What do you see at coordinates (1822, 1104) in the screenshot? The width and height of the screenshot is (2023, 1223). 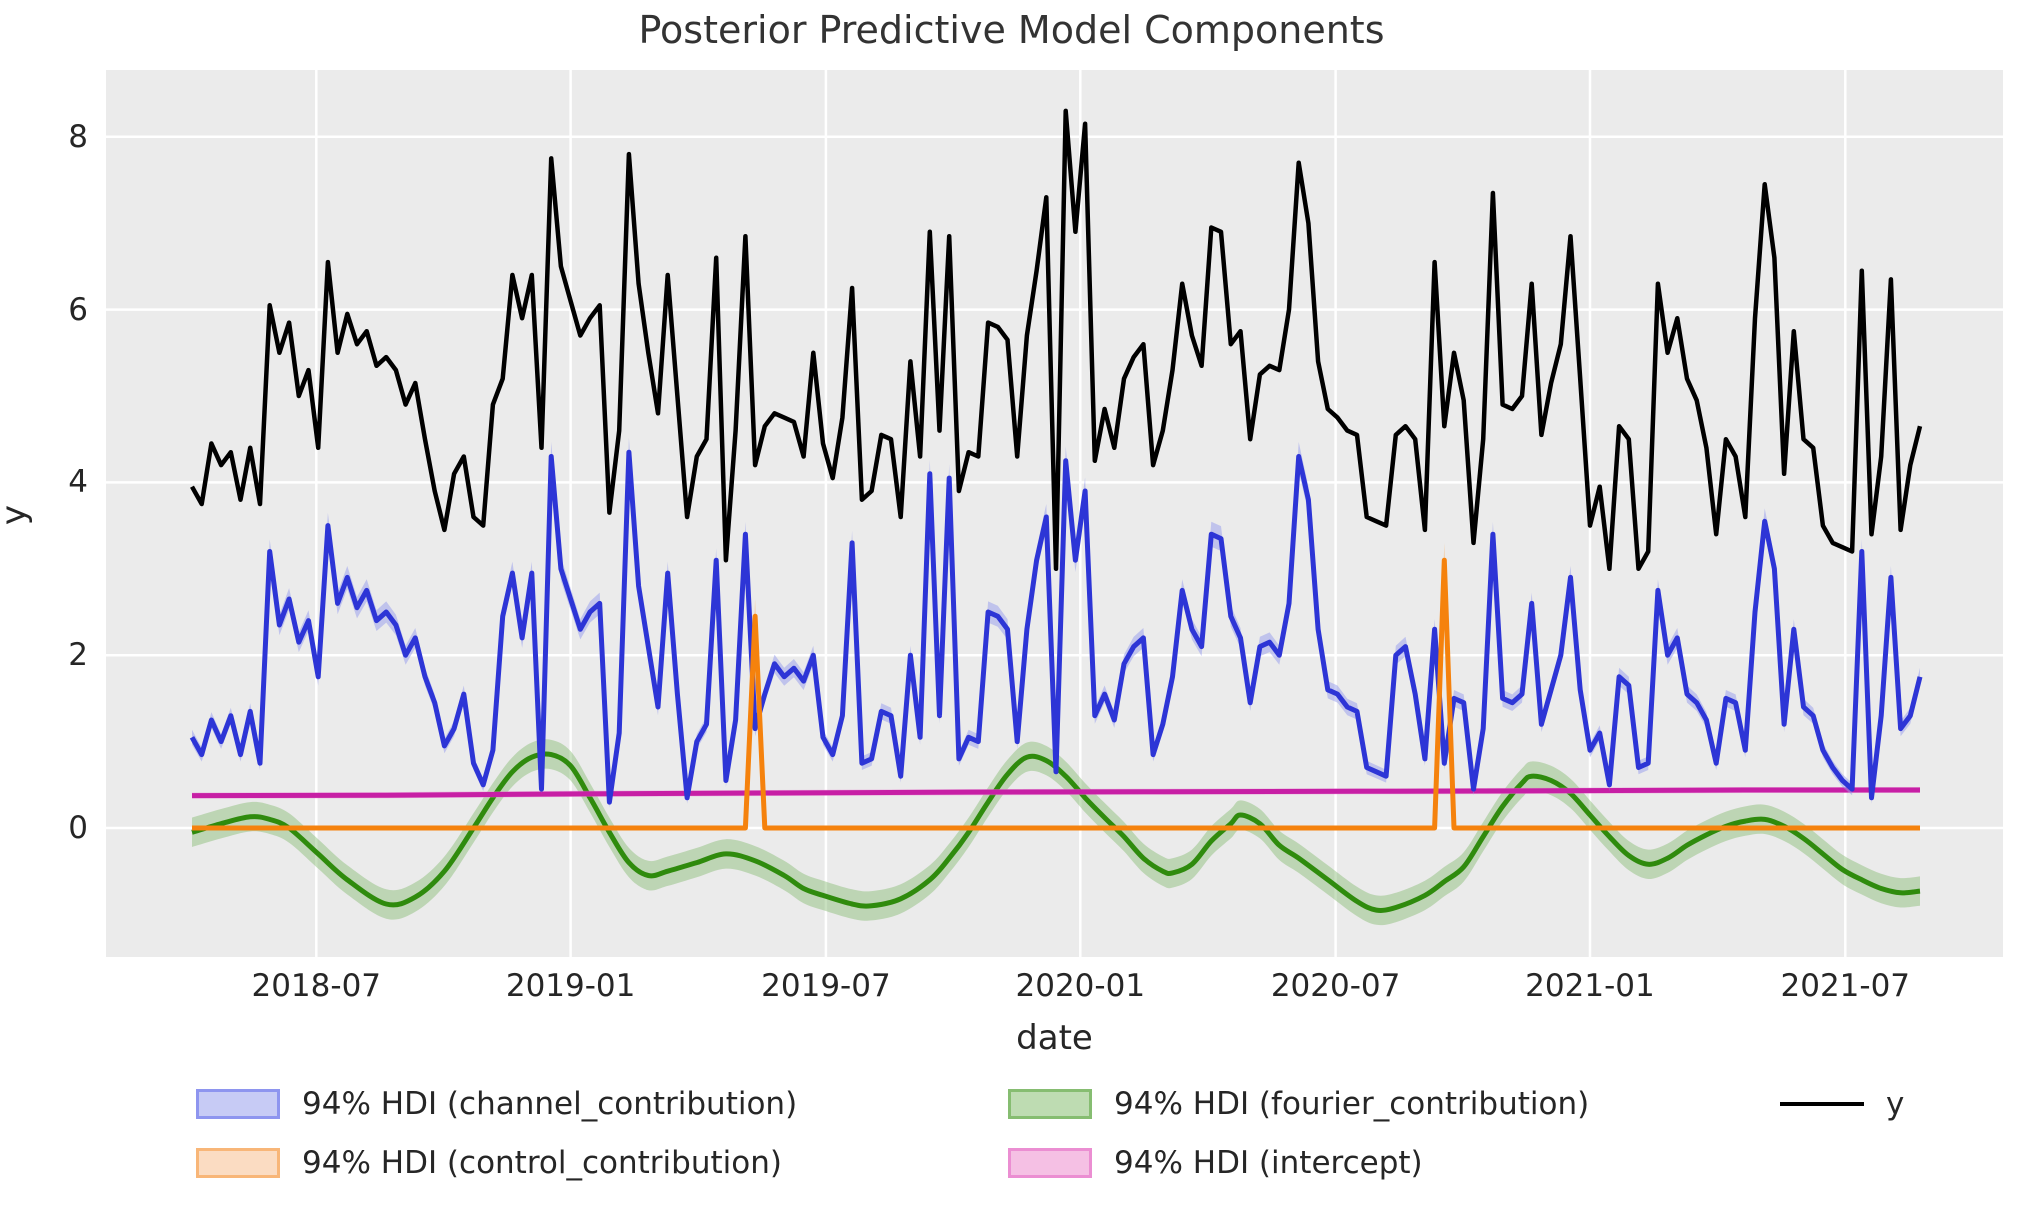 I see `legend-line-icon` at bounding box center [1822, 1104].